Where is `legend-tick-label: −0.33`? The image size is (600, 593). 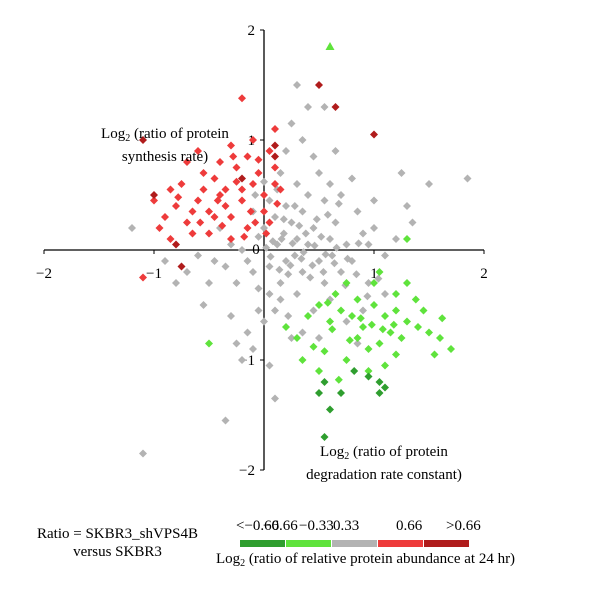
legend-tick-label: −0.33 is located at coordinates (316, 526).